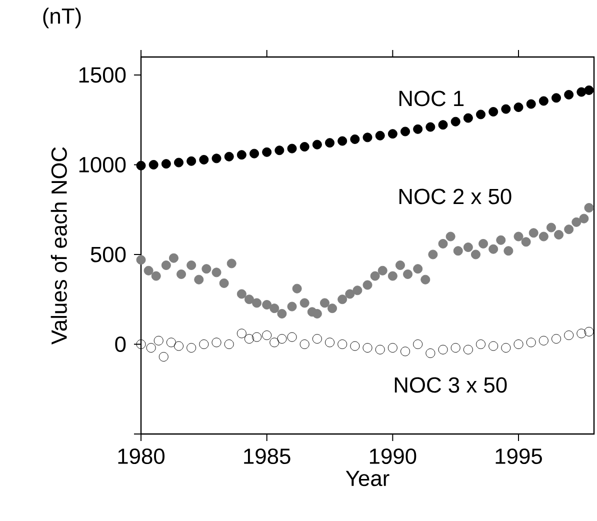 The width and height of the screenshot is (597, 521). Describe the element at coordinates (450, 385) in the screenshot. I see `series-label: NOC 3 x 50` at that location.